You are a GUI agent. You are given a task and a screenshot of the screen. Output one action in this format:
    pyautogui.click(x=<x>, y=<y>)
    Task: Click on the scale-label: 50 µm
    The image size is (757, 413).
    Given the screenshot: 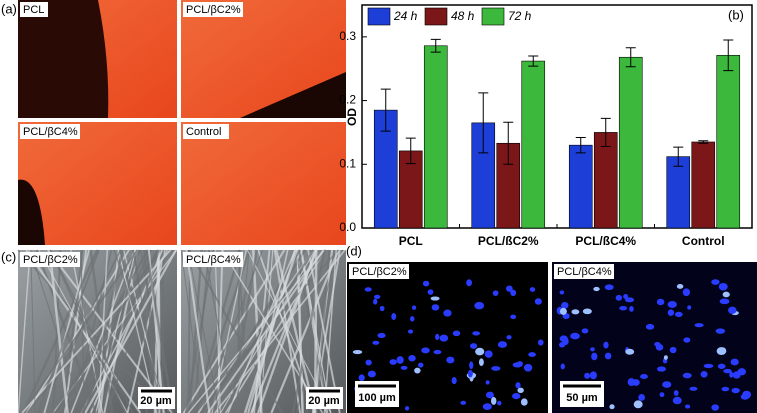 What is the action you would take?
    pyautogui.click(x=582, y=398)
    